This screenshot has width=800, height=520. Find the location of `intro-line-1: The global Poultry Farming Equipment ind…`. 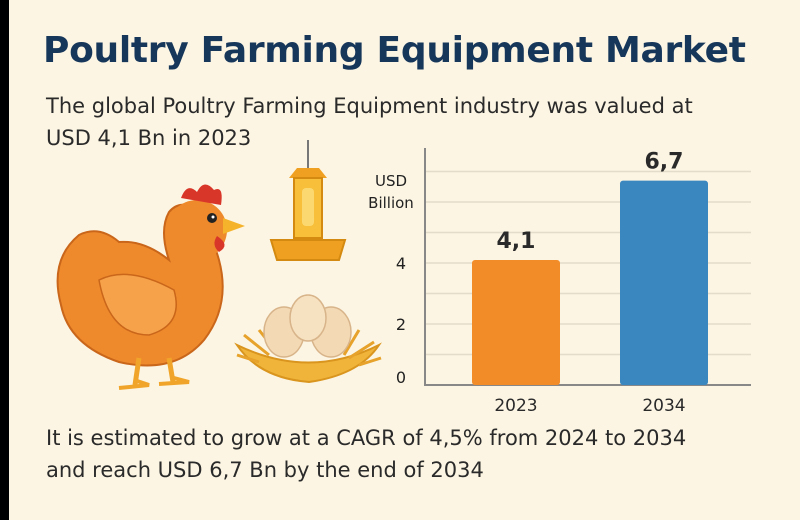

intro-line-1: The global Poultry Farming Equipment ind… is located at coordinates (369, 106).